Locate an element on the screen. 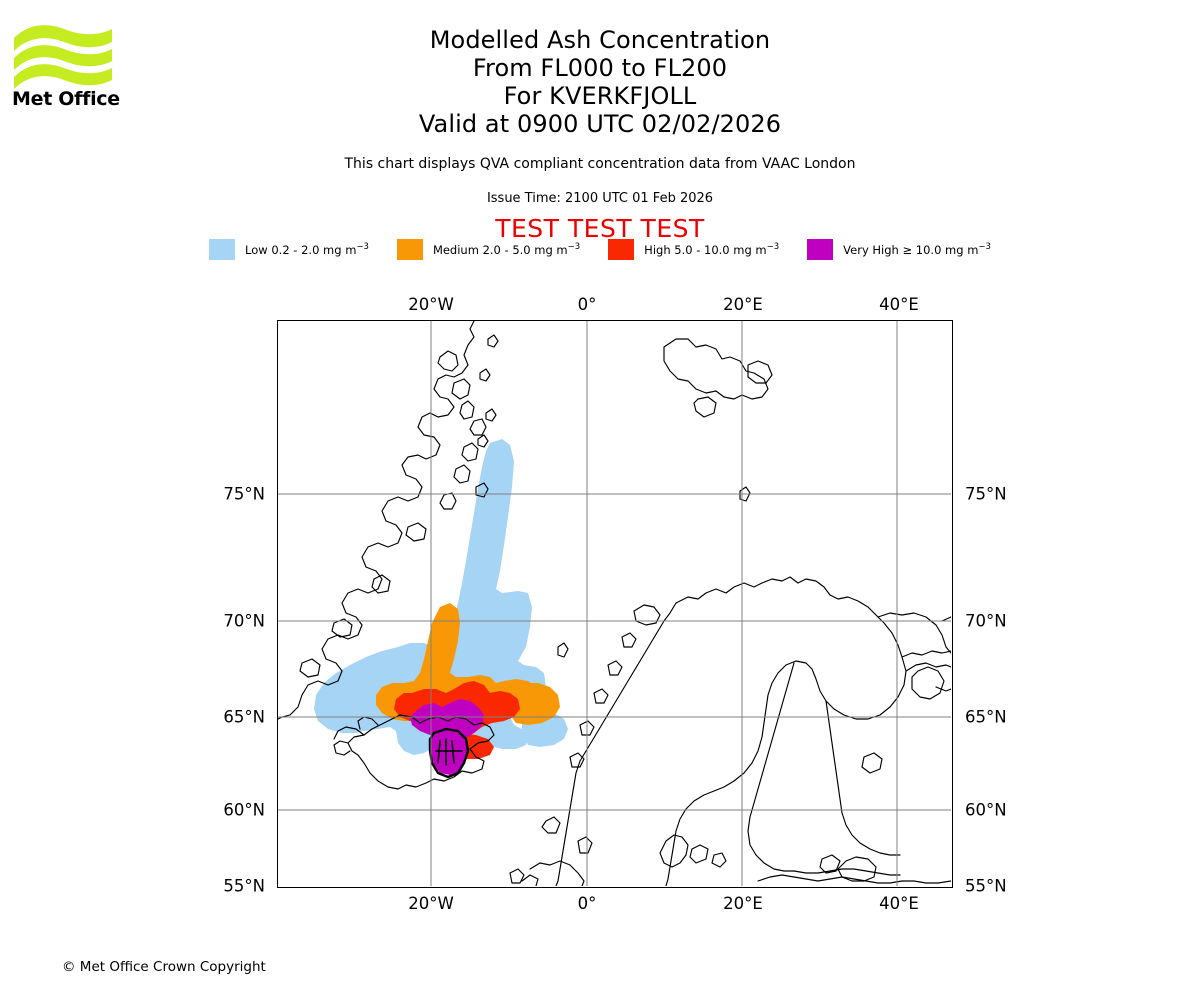  title-valid-time: Valid at 0900 UTC 02/02/2026 is located at coordinates (600, 124).